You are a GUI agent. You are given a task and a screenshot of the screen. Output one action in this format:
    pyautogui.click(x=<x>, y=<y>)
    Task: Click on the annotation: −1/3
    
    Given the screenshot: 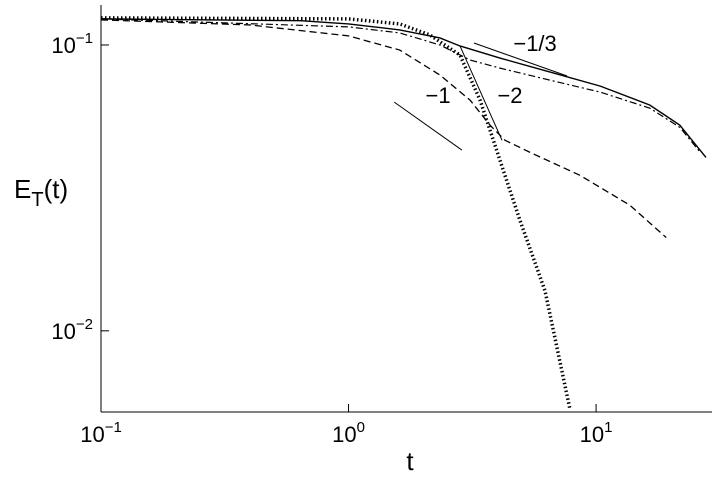 What is the action you would take?
    pyautogui.click(x=534, y=43)
    